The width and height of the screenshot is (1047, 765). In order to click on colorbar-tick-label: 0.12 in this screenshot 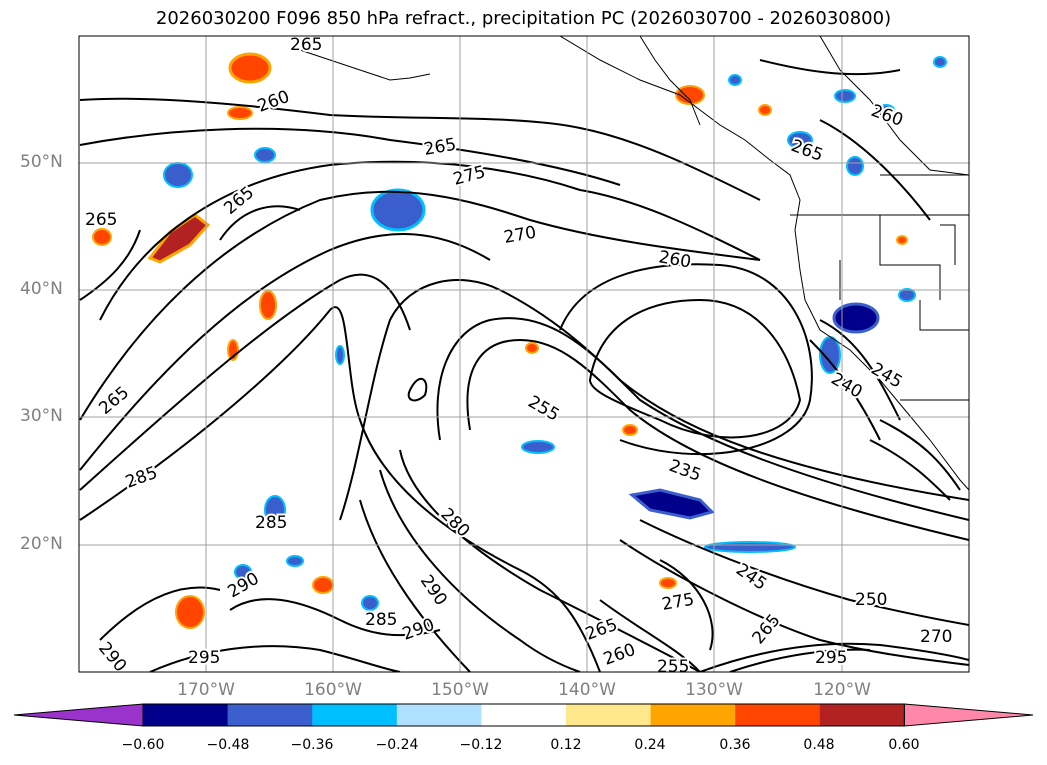, I will do `click(566, 745)`.